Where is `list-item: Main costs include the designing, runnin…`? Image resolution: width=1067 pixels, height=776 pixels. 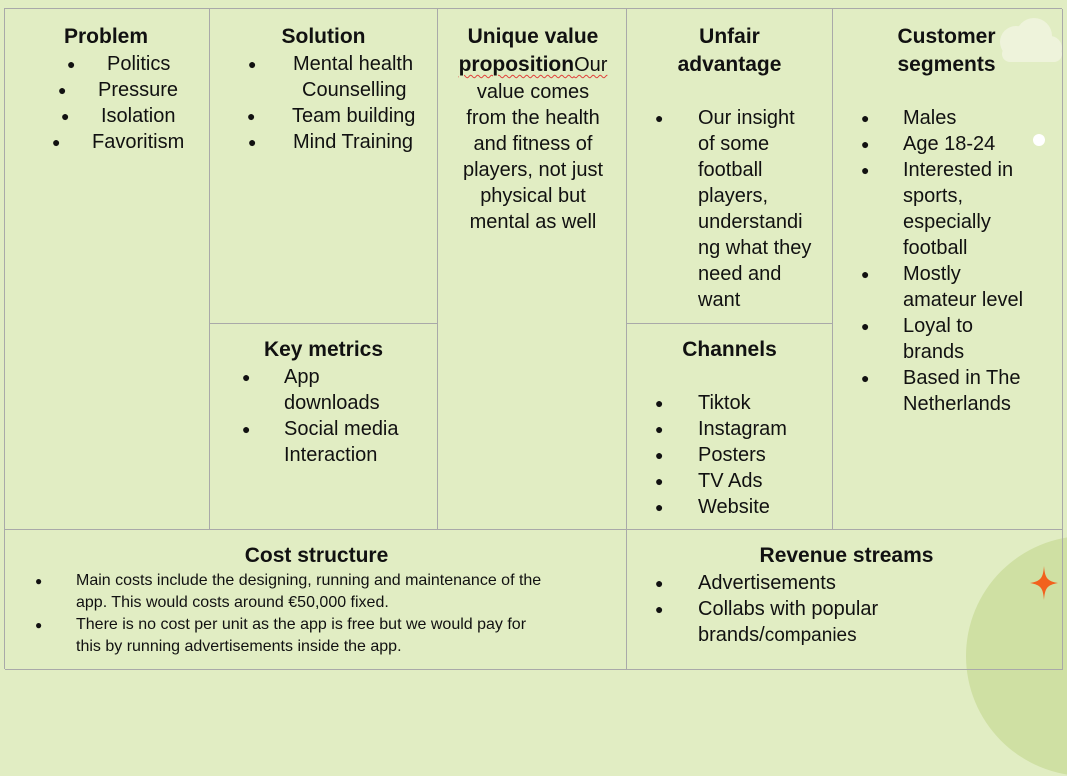 list-item: Main costs include the designing, runnin… is located at coordinates (323, 592).